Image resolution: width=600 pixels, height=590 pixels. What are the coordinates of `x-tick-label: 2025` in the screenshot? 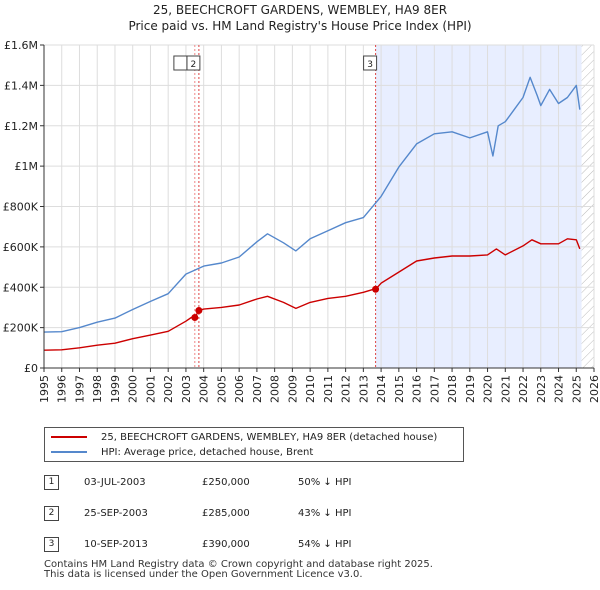 It's located at (576, 389).